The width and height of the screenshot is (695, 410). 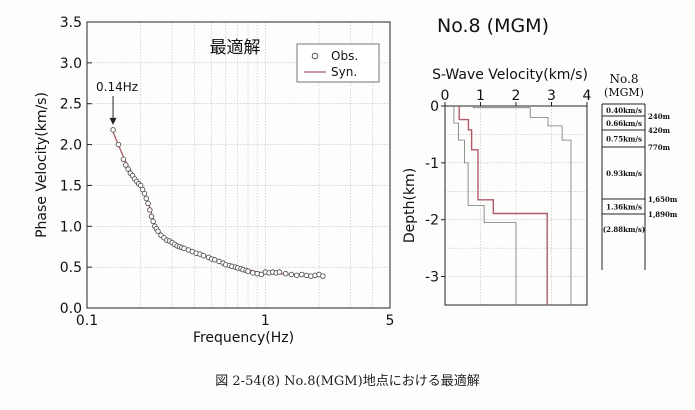 I want to click on annotation-arrow-head, so click(x=113, y=121).